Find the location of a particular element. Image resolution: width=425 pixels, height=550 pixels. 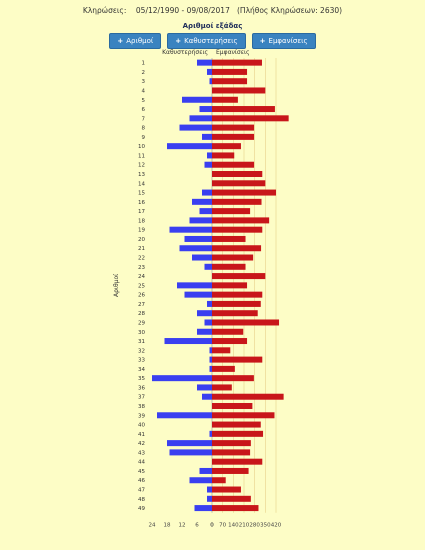

category-label: 23 is located at coordinates (141, 268).